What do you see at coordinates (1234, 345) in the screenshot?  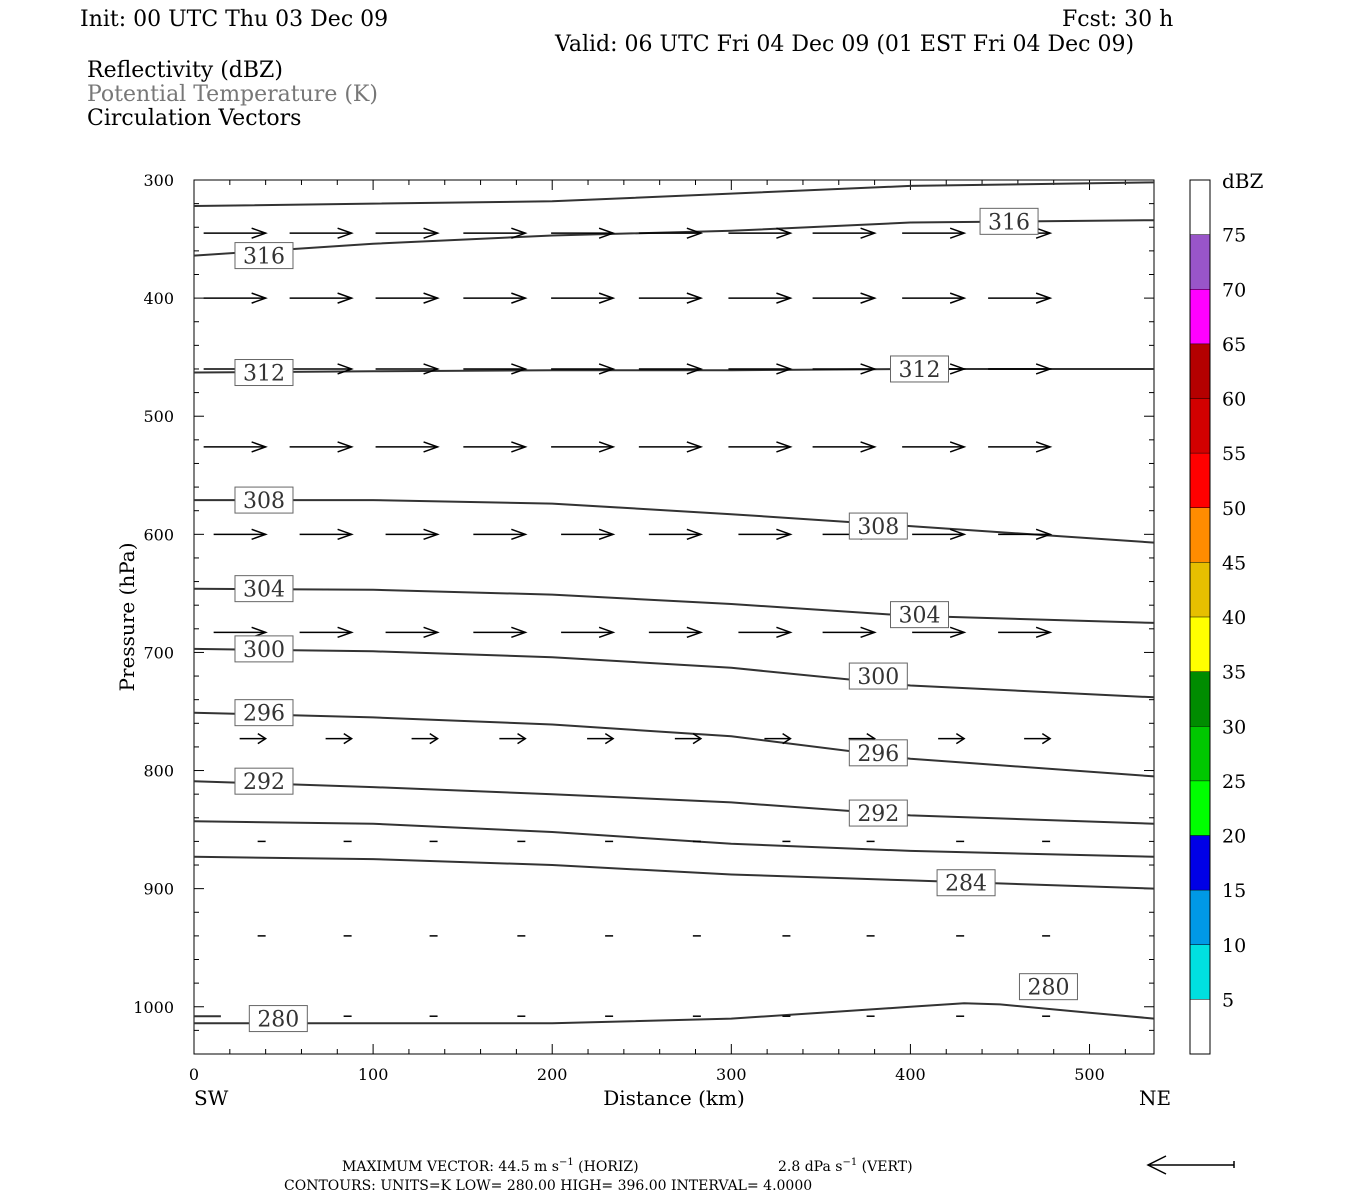 I see `colorbar-label: 65` at bounding box center [1234, 345].